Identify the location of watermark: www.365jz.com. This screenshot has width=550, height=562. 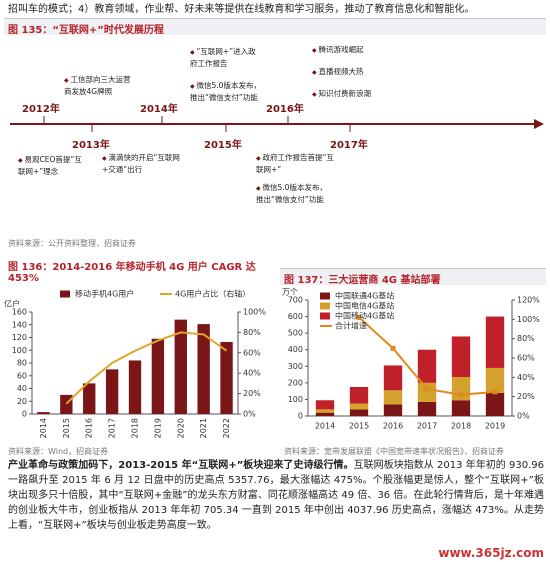
(491, 553).